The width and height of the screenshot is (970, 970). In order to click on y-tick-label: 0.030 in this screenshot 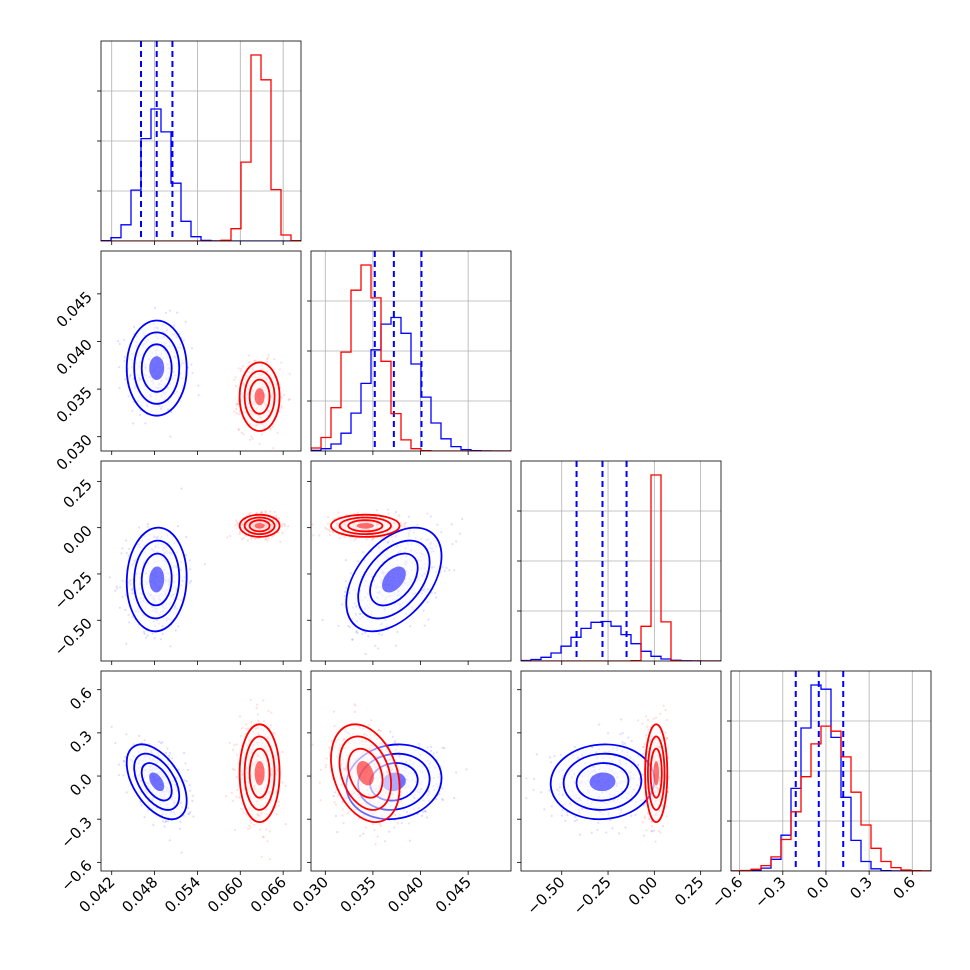, I will do `click(74, 452)`.